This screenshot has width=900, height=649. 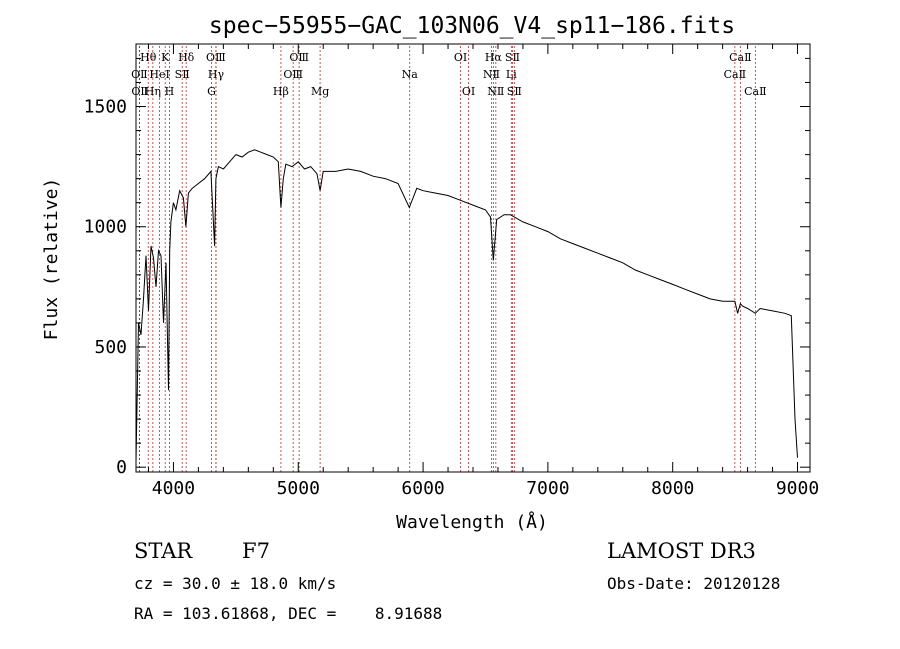 What do you see at coordinates (170, 91) in the screenshot?
I see `line-id-label: H` at bounding box center [170, 91].